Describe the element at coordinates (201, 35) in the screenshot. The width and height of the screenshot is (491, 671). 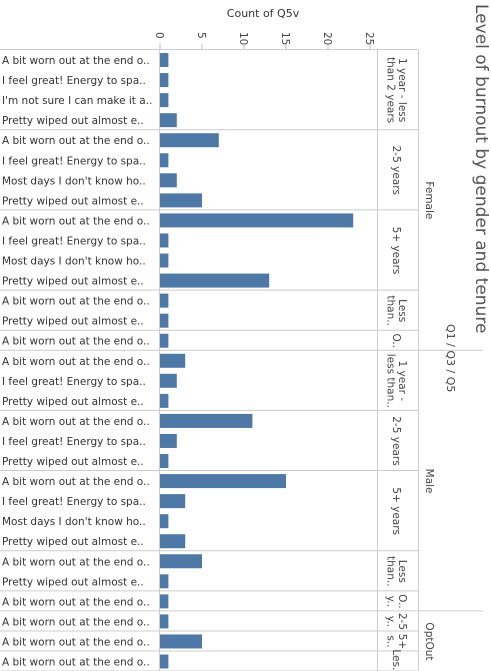
I see `x-tick-label: 5` at that location.